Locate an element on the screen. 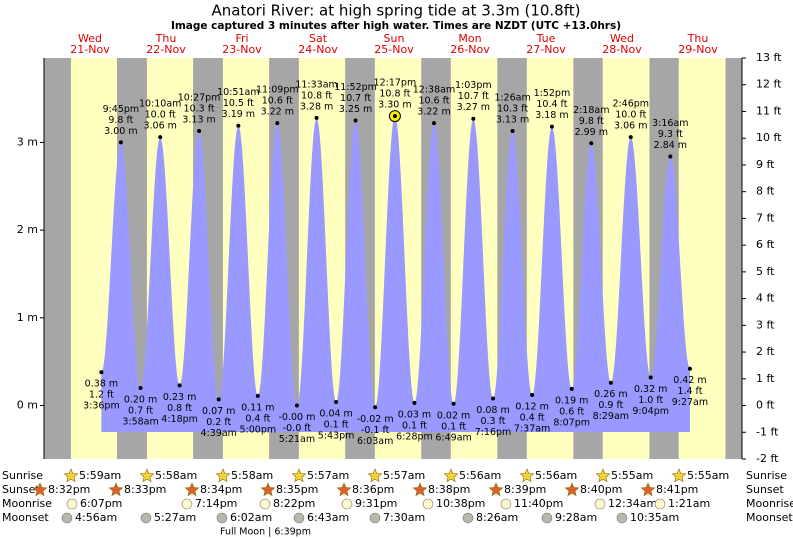  day-date: 27-Nov is located at coordinates (546, 49).